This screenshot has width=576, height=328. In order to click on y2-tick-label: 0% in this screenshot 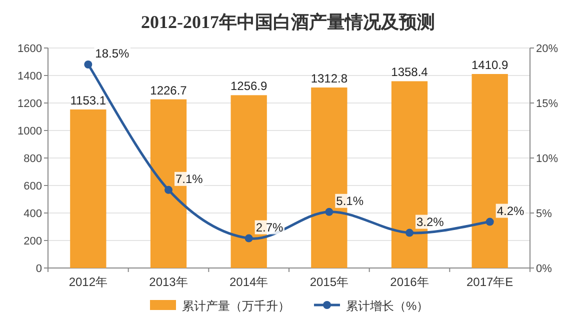, I will do `click(544, 269)`.